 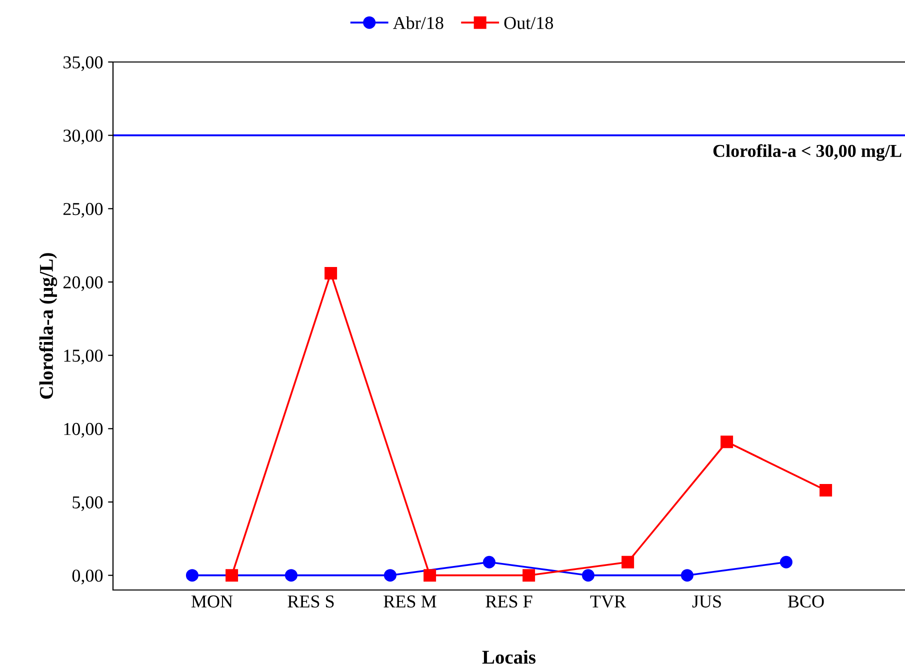 I want to click on y-tick-label: 10,00, so click(x=83, y=430).